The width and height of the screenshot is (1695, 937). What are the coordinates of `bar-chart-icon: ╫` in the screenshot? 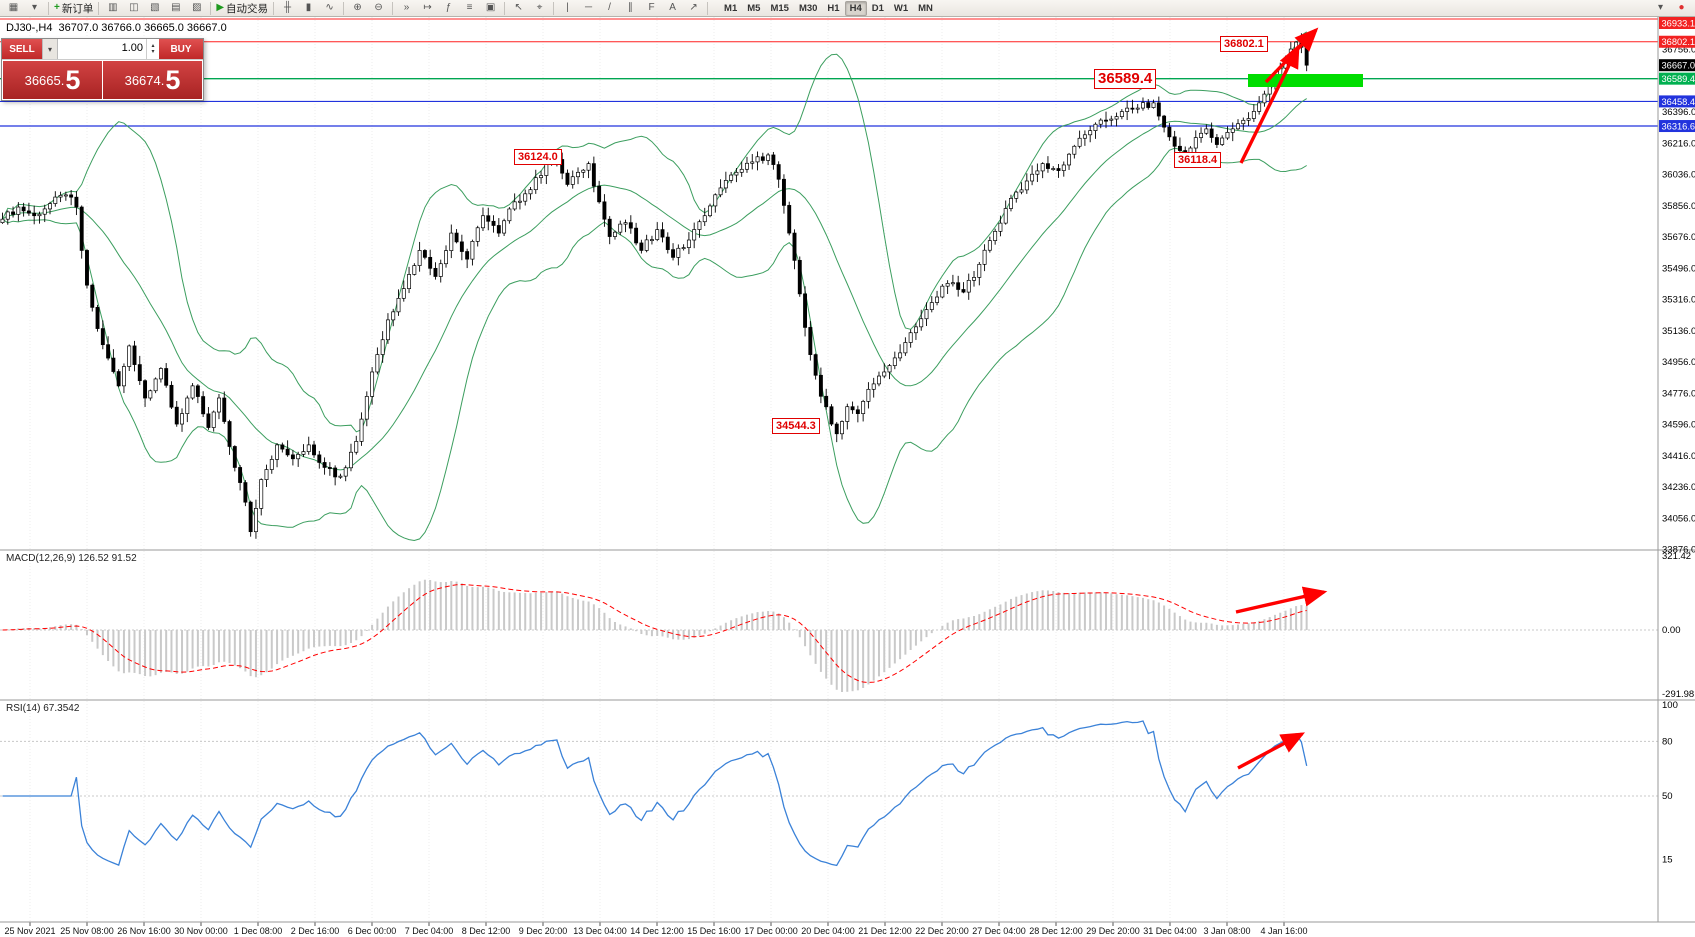 It's located at (288, 7).